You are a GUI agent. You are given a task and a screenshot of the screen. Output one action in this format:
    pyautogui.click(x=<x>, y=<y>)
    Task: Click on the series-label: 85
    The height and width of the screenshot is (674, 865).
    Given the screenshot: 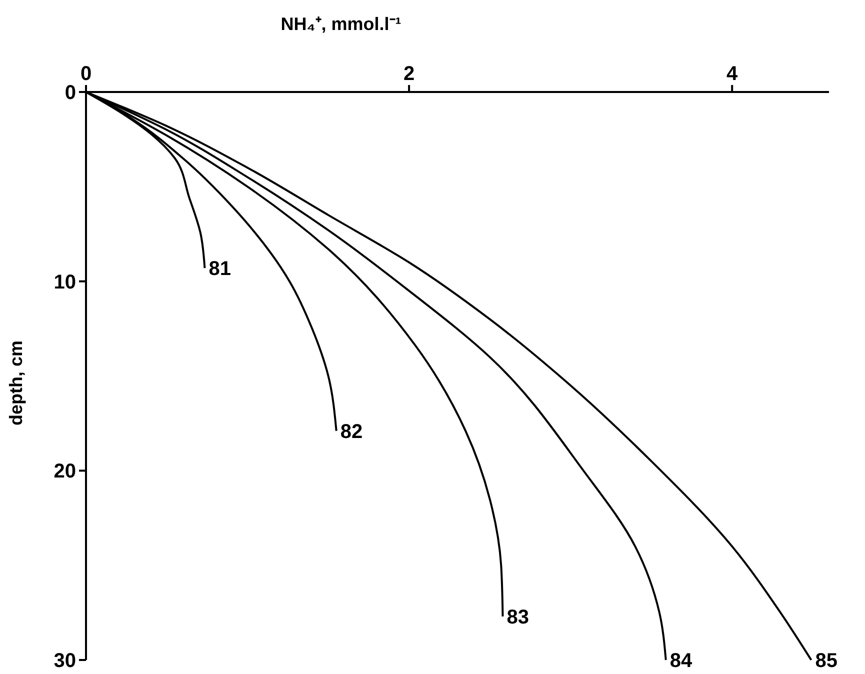 What is the action you would take?
    pyautogui.click(x=826, y=661)
    